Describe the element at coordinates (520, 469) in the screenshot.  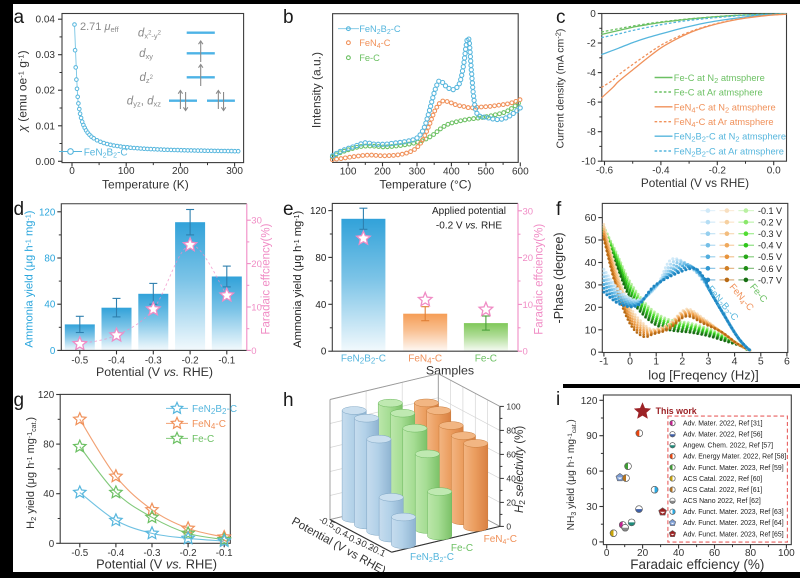
I see `svg-text: H2 selectivity (%)` at that location.